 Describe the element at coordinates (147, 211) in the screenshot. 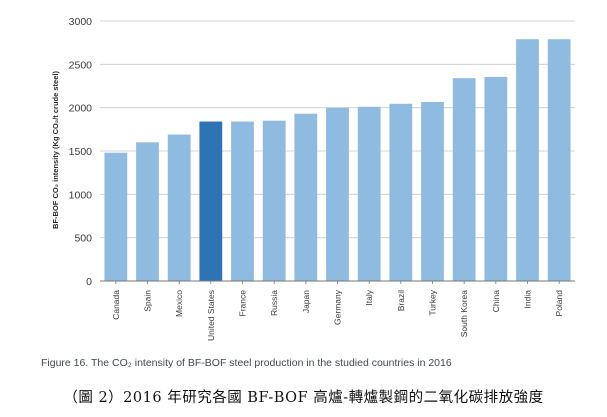

I see `bar-spain` at that location.